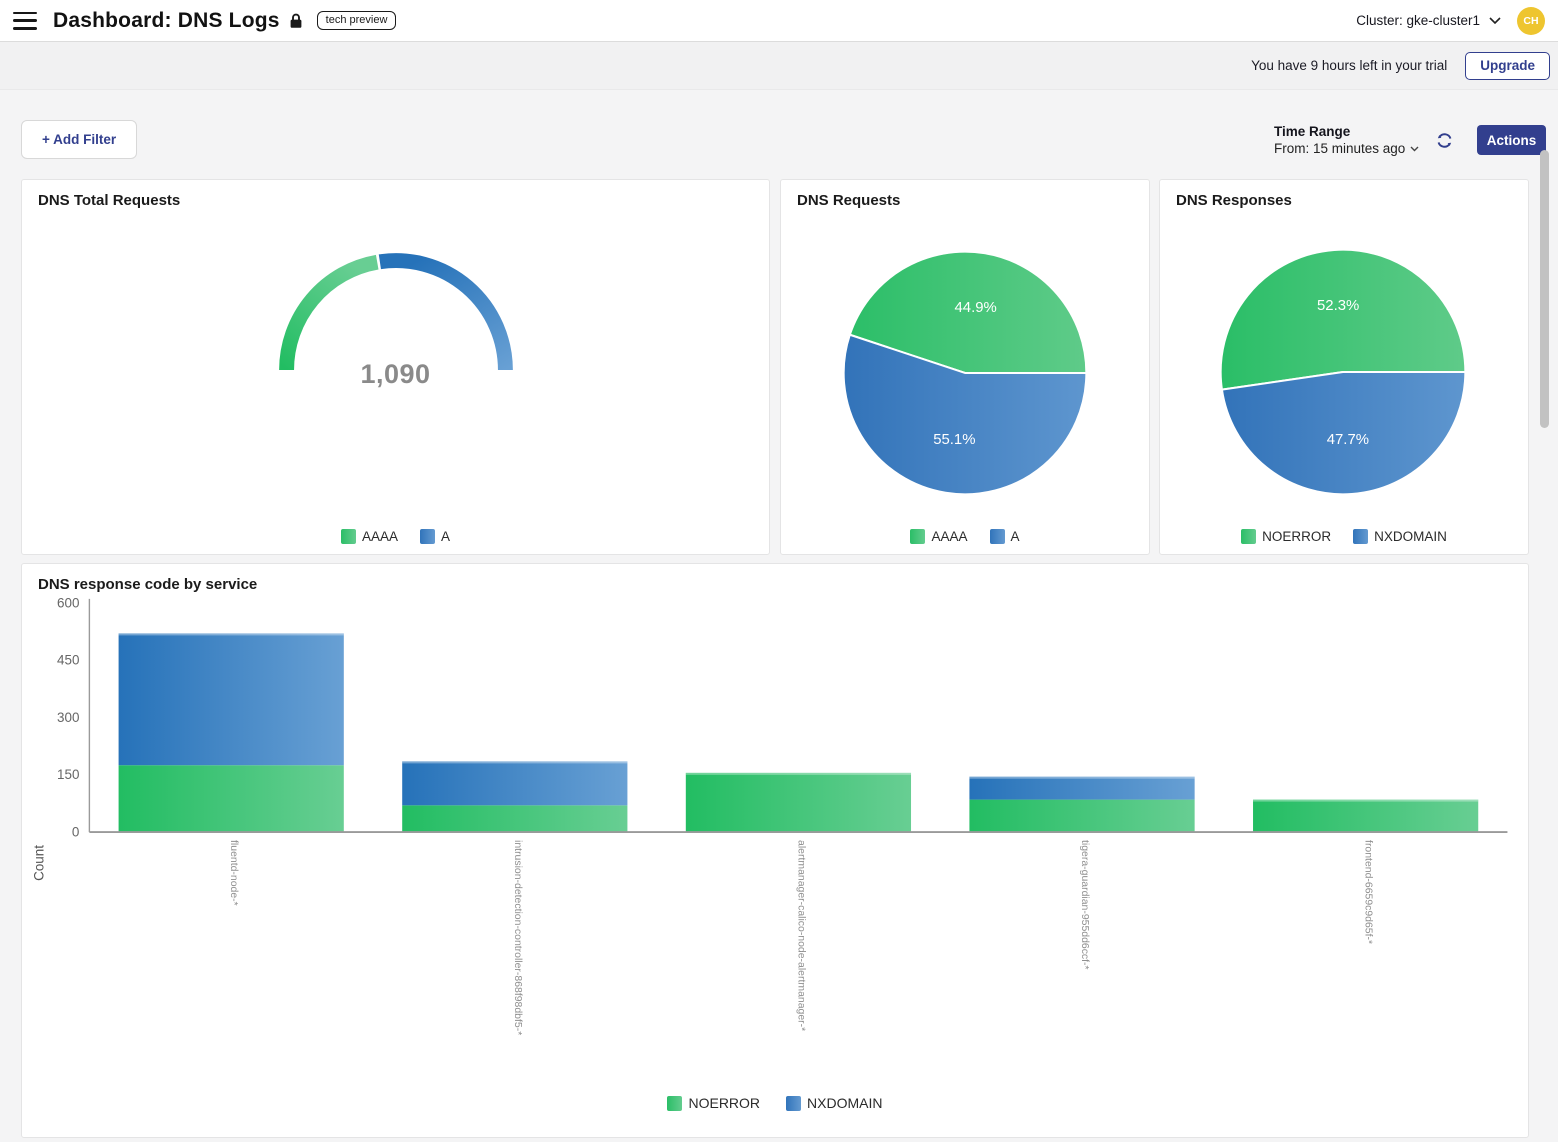  I want to click on y-axis-title: Count, so click(39, 863).